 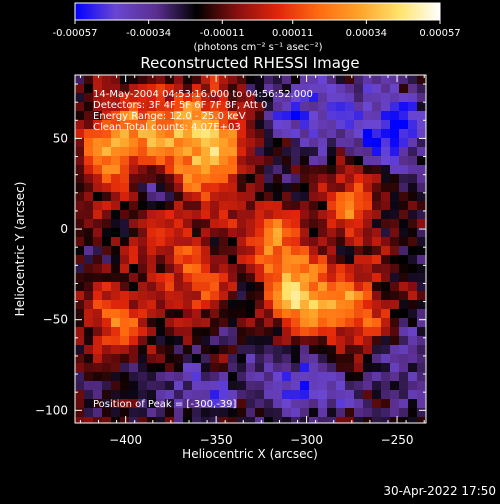 I want to click on x-tick-label: −350, so click(x=216, y=440).